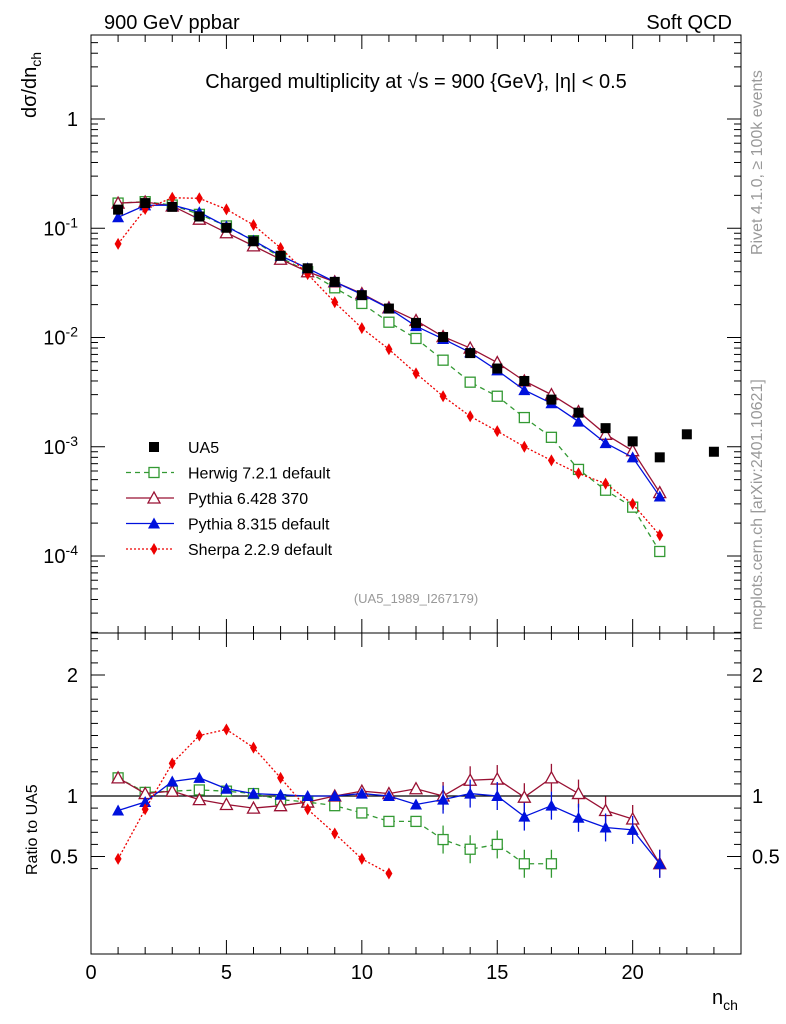 The width and height of the screenshot is (786, 1024). I want to click on ratio-y-tick-label-right: 0.5, so click(766, 858).